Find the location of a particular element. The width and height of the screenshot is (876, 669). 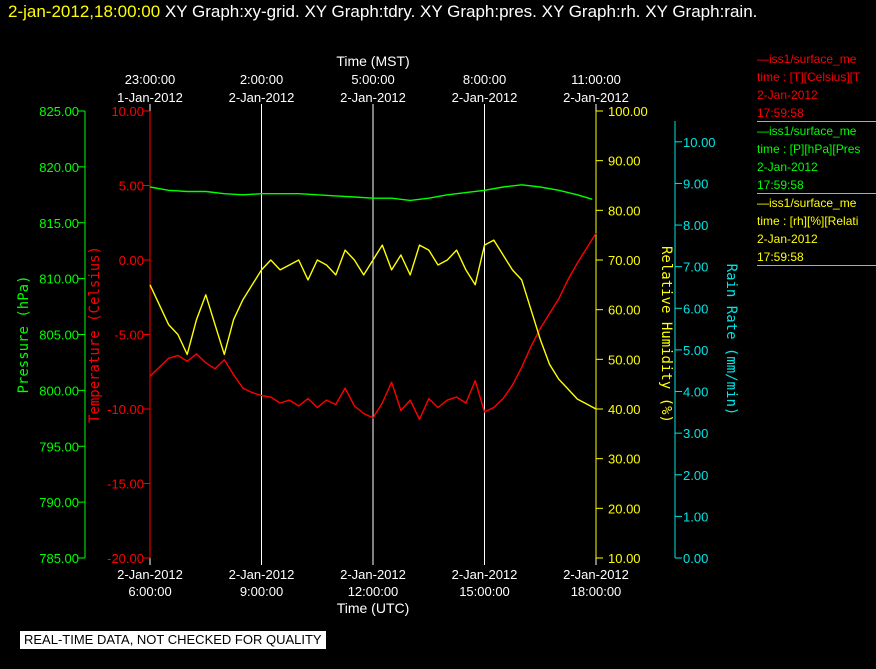

x-top-axis-title: Time (MST) is located at coordinates (372, 61).